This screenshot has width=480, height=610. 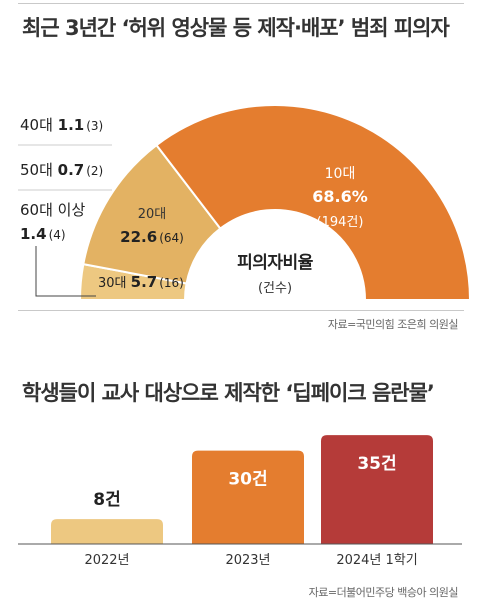 What do you see at coordinates (275, 263) in the screenshot?
I see `donut-center-label: 피의자비율` at bounding box center [275, 263].